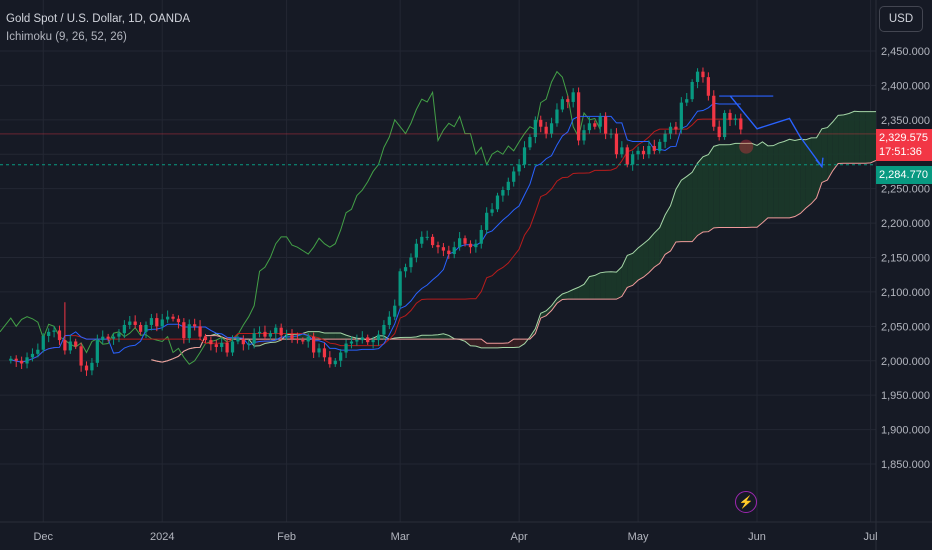 The height and width of the screenshot is (550, 932). What do you see at coordinates (98, 19) in the screenshot?
I see `symbol-title: Gold Spot / U.S. Dollar, 1D, OANDA` at bounding box center [98, 19].